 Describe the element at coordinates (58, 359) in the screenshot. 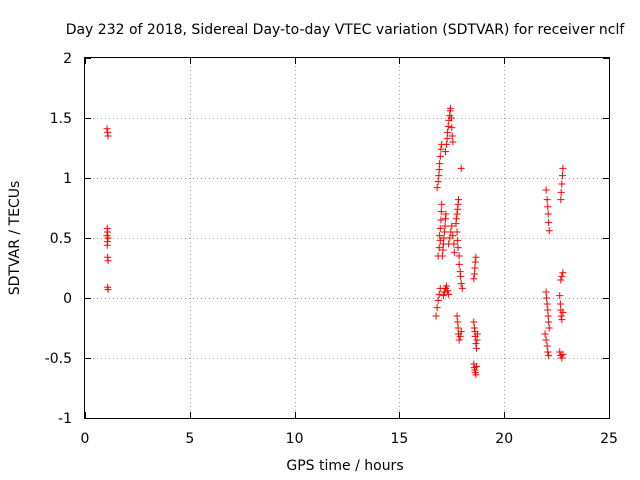

I see `y-tick-label: -0.5` at that location.